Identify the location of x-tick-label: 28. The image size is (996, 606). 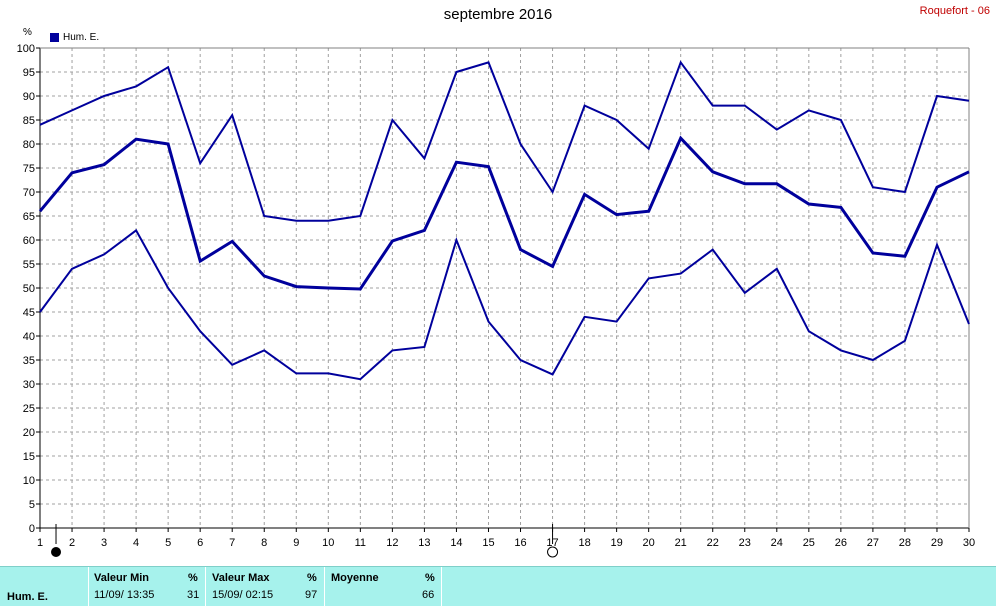
(905, 543).